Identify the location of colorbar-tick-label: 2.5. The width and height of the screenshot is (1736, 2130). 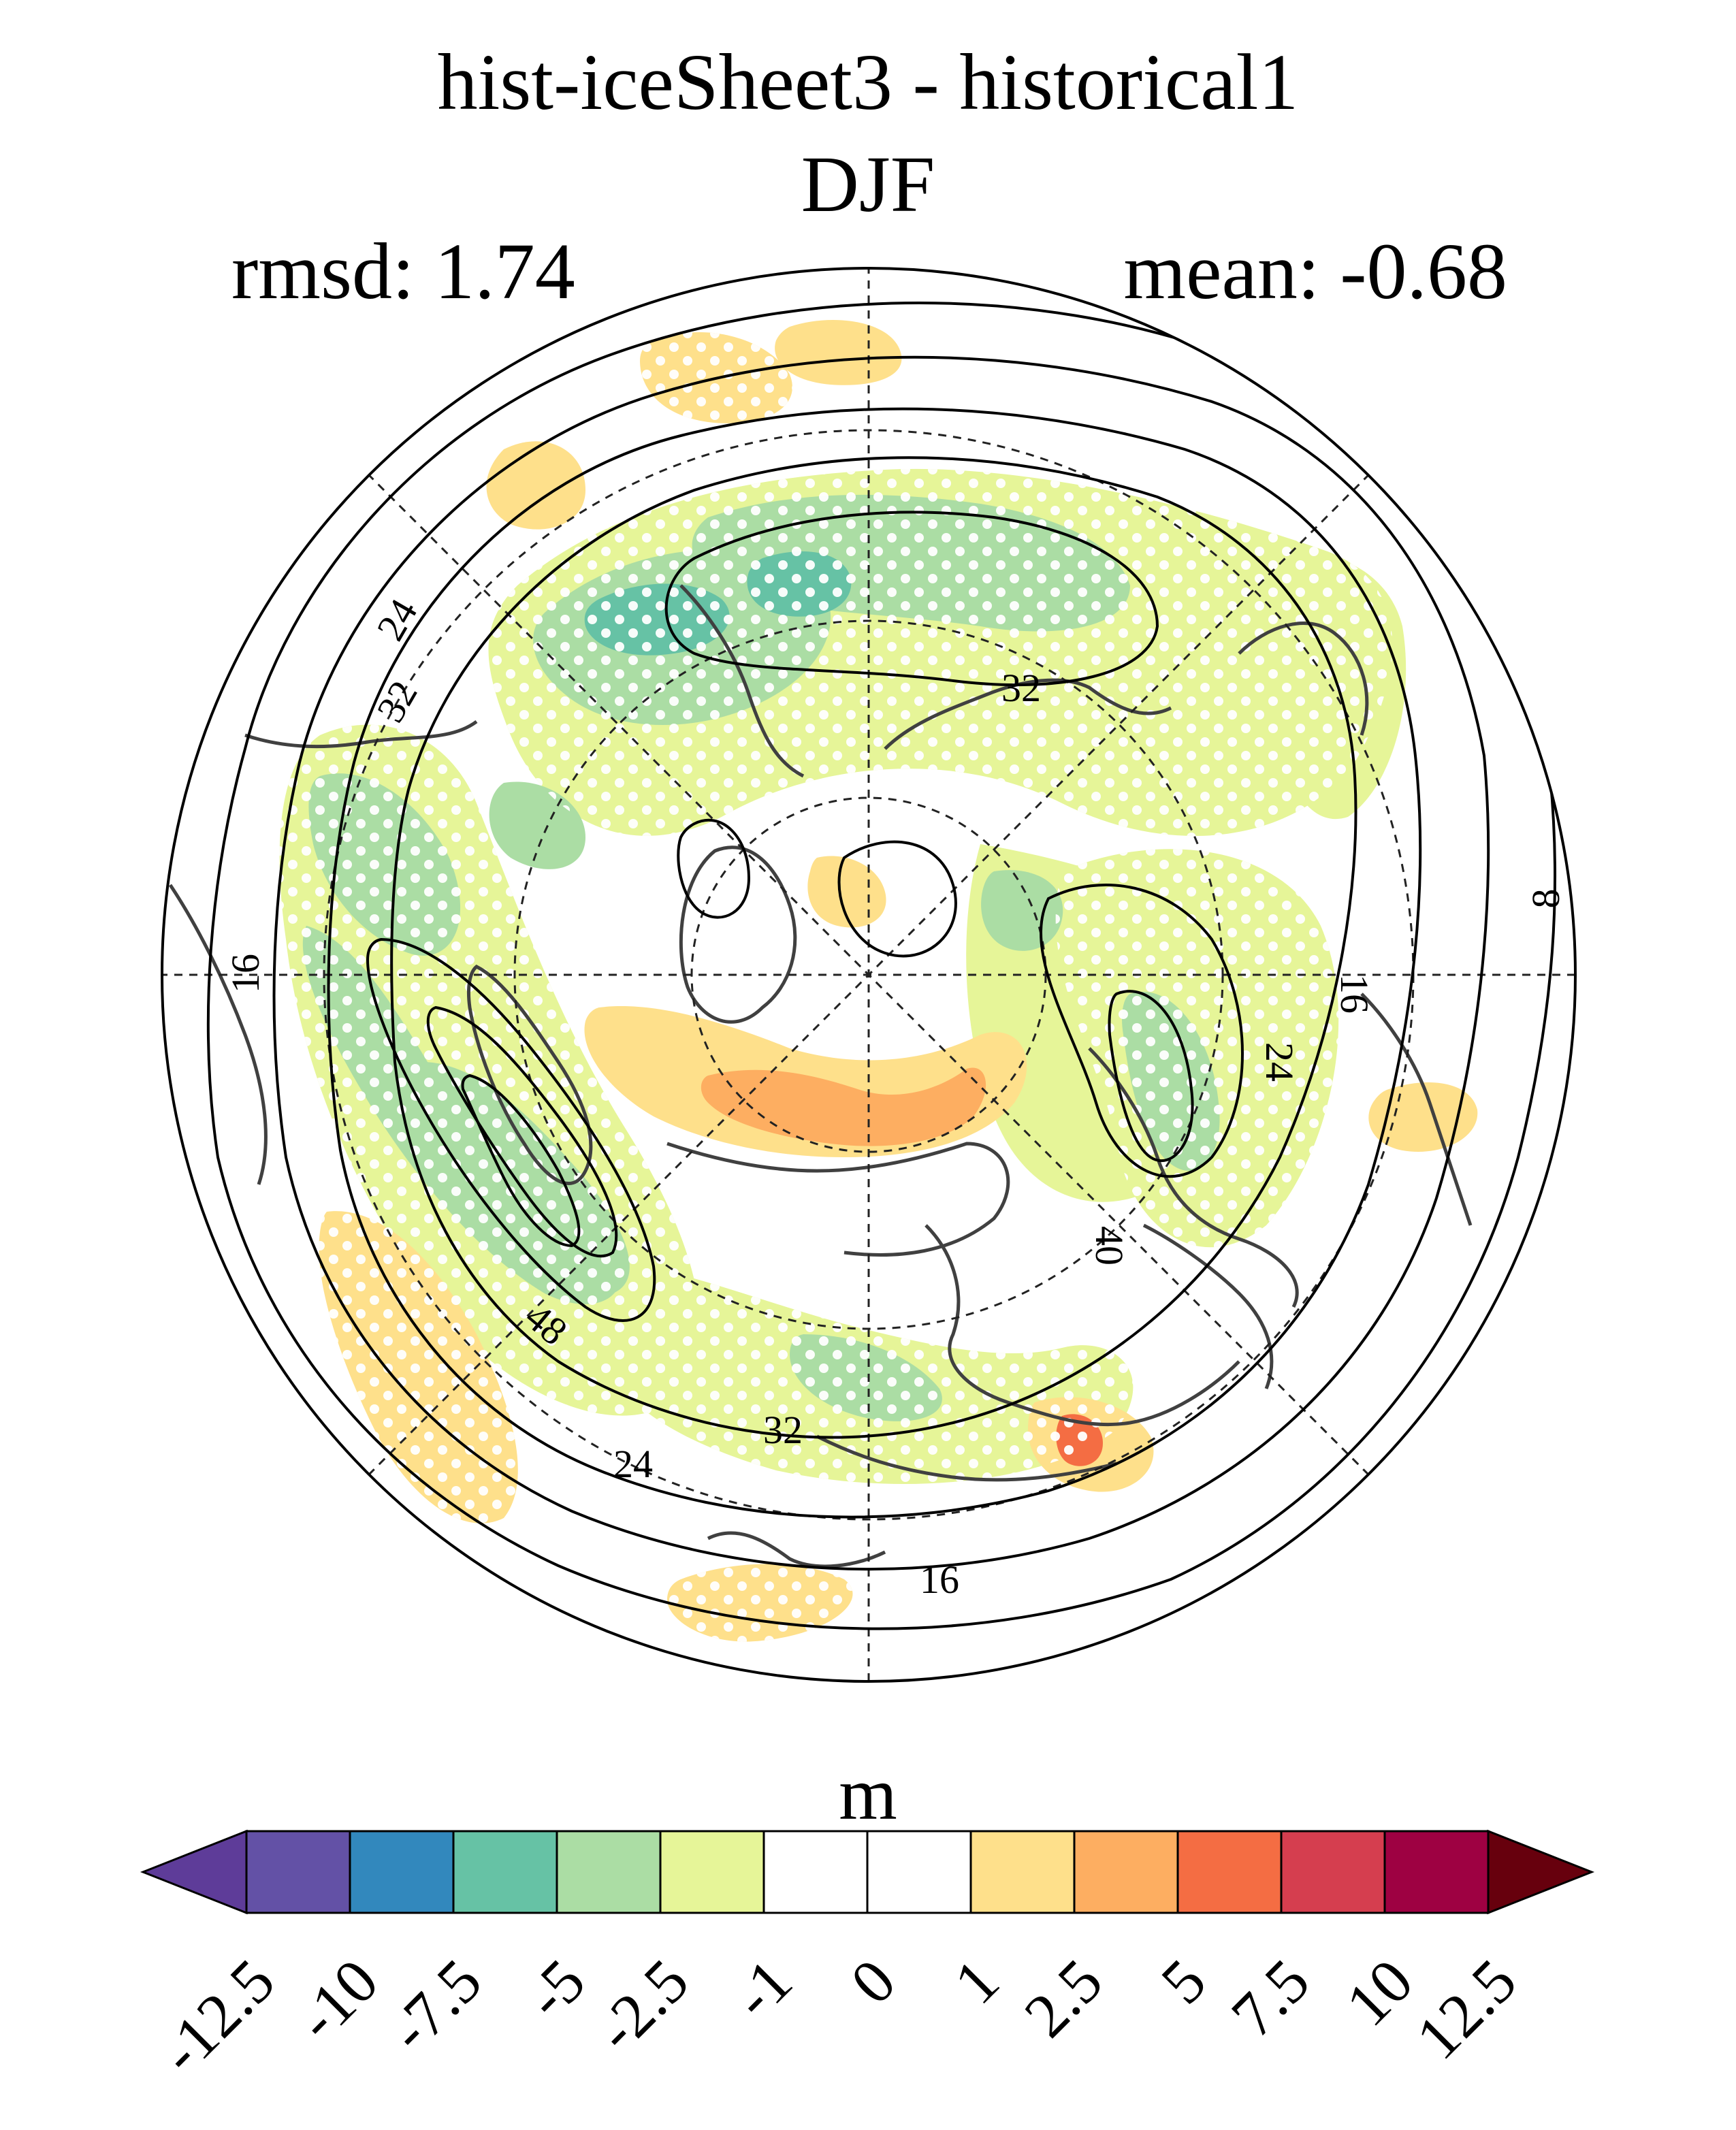
(1063, 1998).